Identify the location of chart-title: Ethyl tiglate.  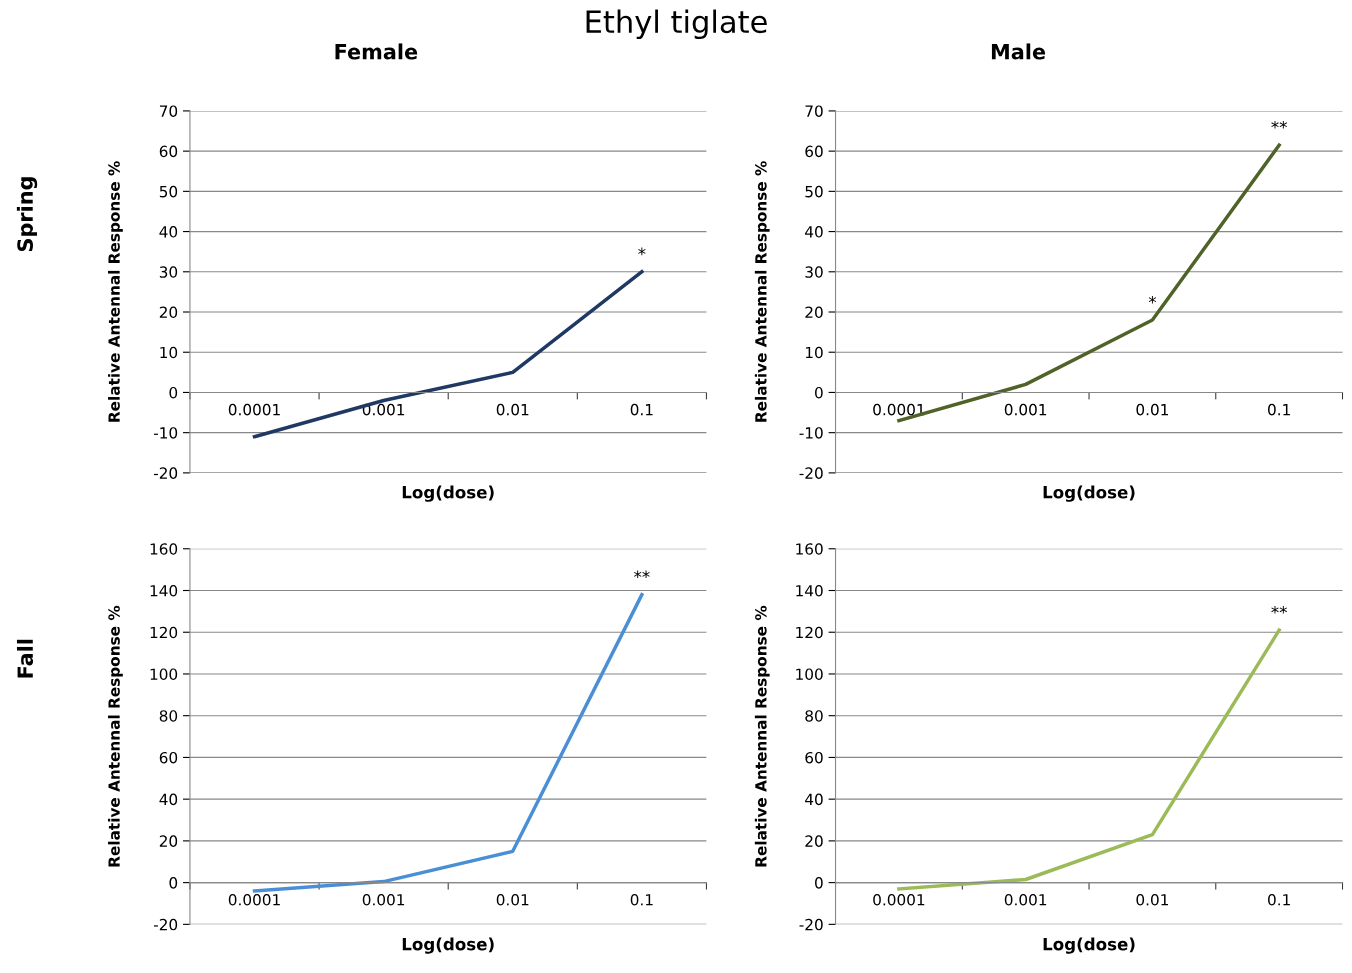
(676, 24).